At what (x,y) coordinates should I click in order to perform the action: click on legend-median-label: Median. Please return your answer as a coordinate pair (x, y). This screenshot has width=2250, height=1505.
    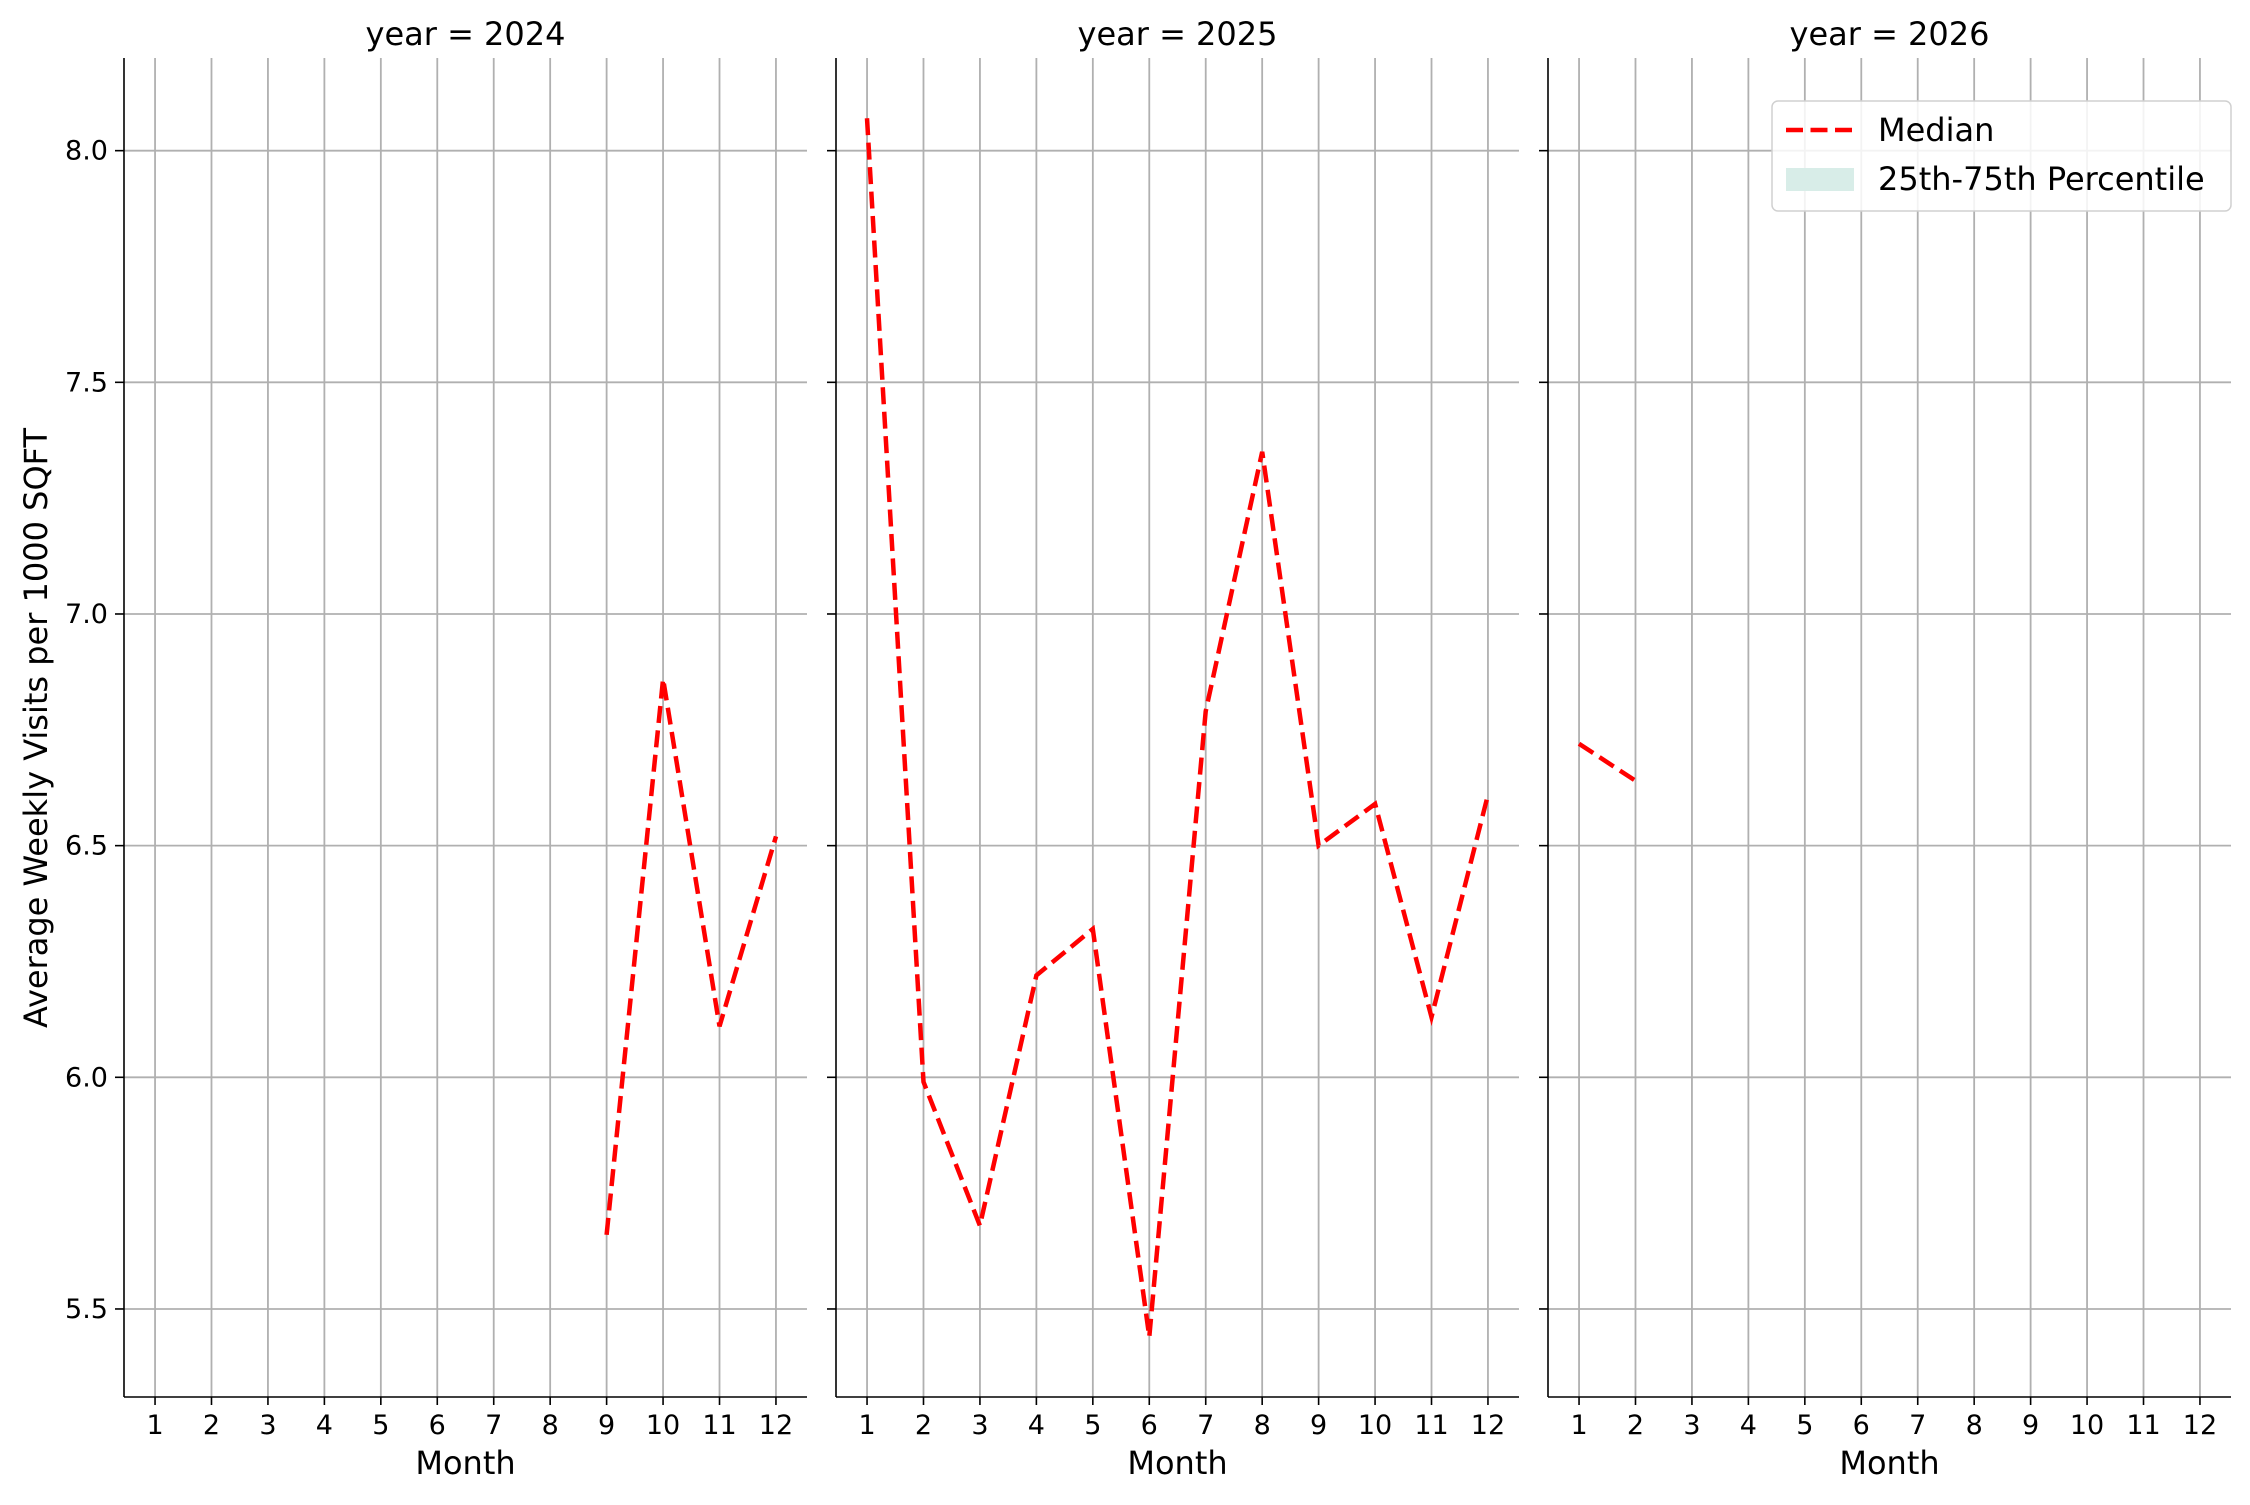
    Looking at the image, I should click on (1936, 130).